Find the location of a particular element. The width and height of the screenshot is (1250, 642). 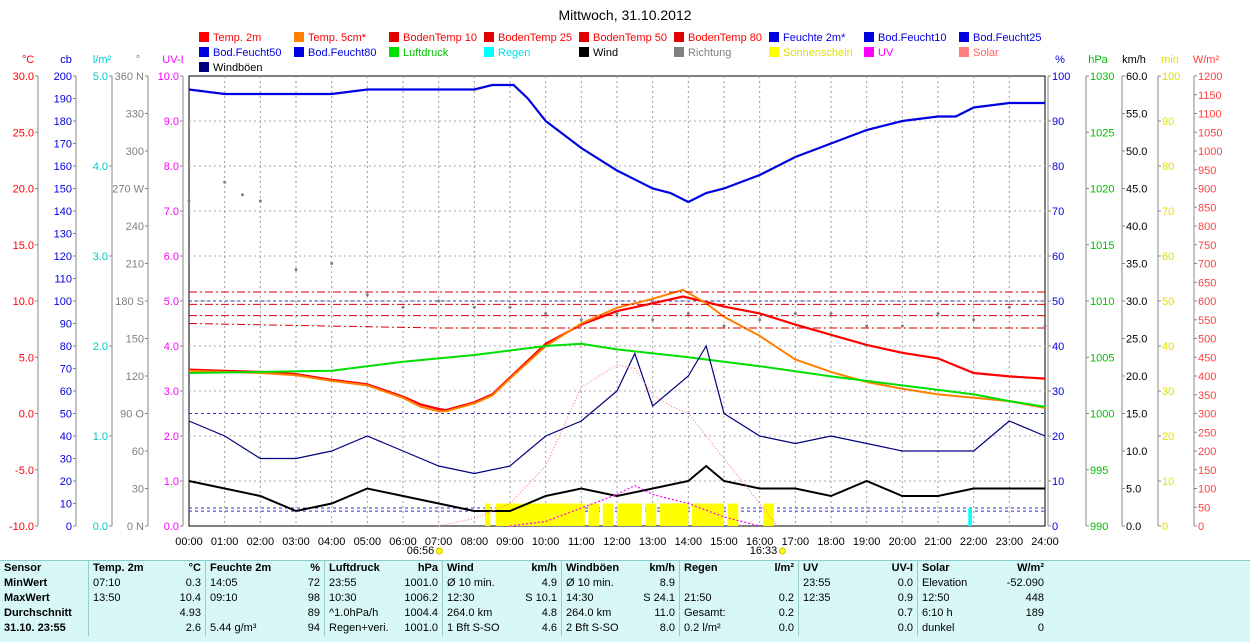

left-axis-tick: 5.0 is located at coordinates (26, 358).